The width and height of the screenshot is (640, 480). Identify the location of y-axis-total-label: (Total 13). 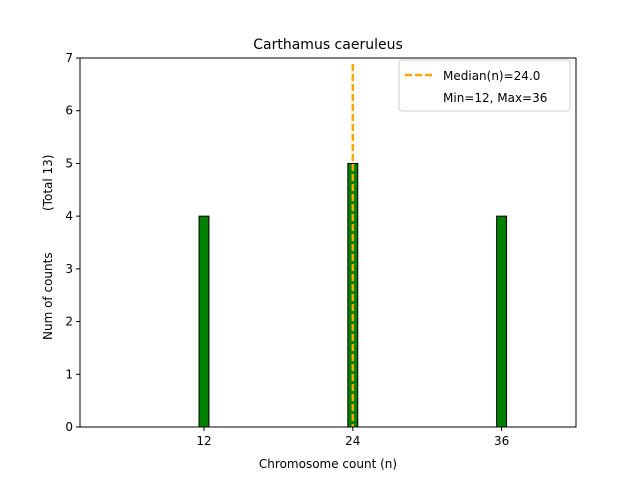
(48, 183).